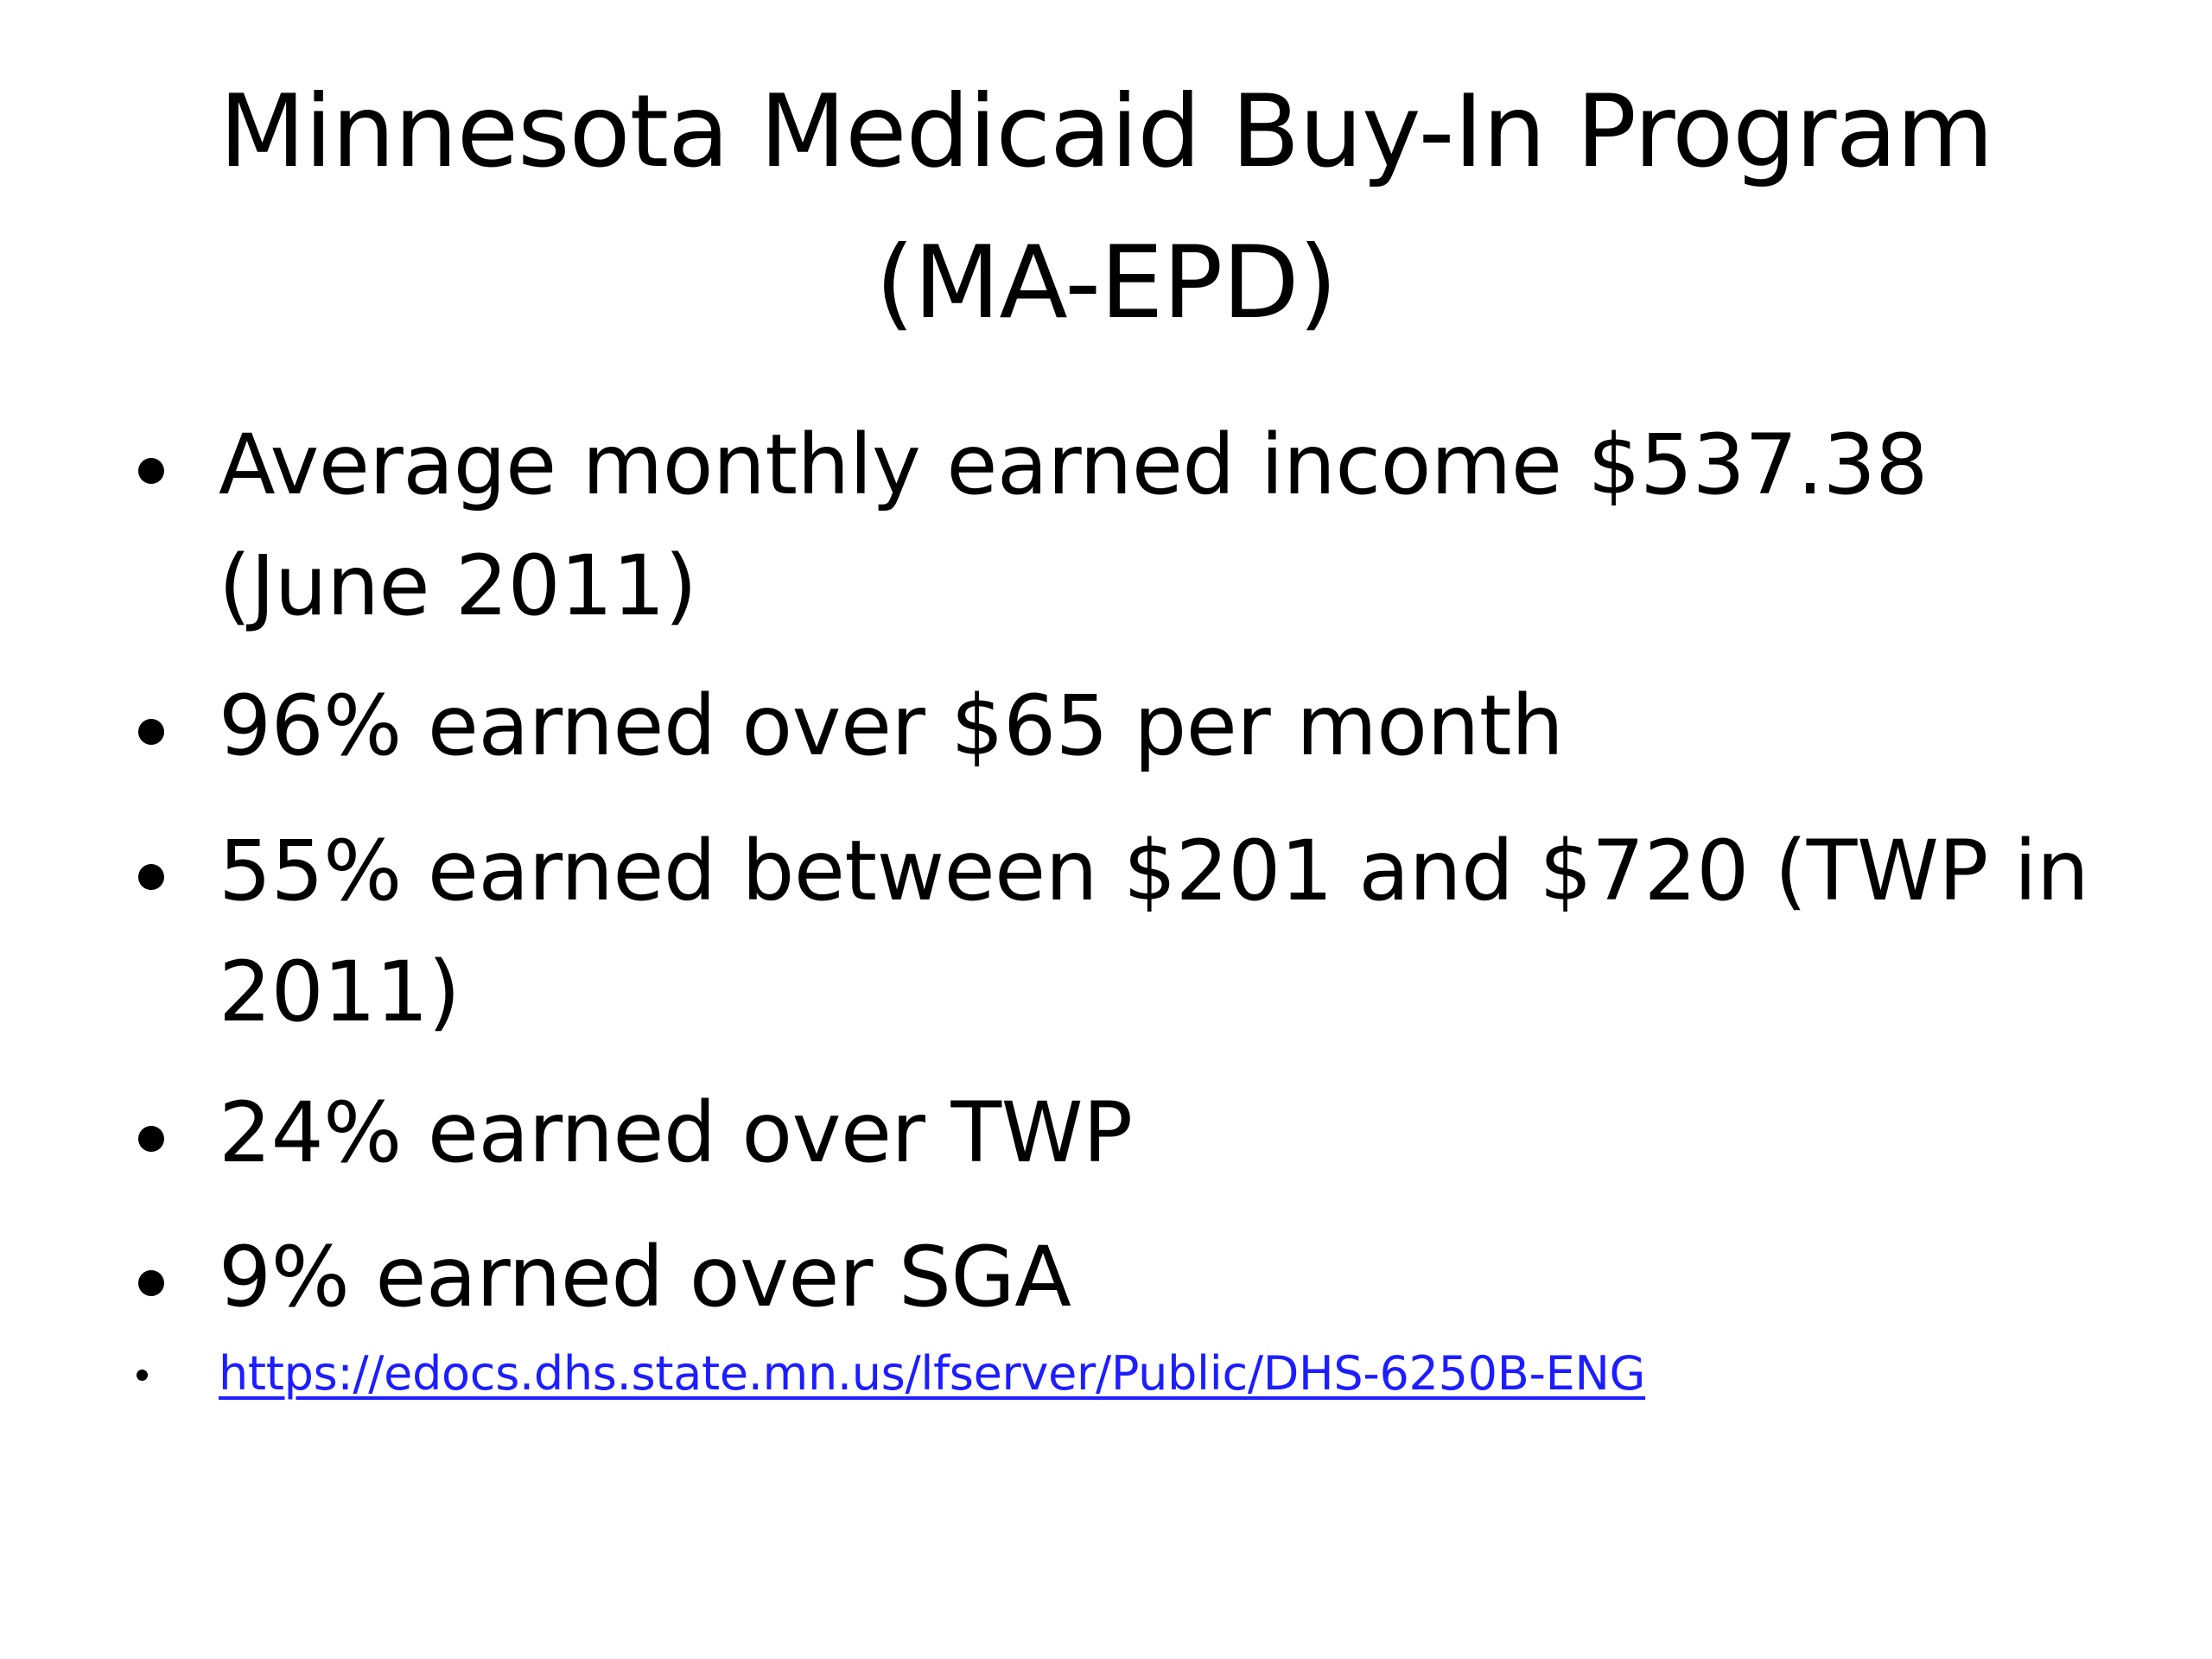  What do you see at coordinates (891, 725) in the screenshot?
I see `bullet-2-line-1: 96% earned over $65 per month` at bounding box center [891, 725].